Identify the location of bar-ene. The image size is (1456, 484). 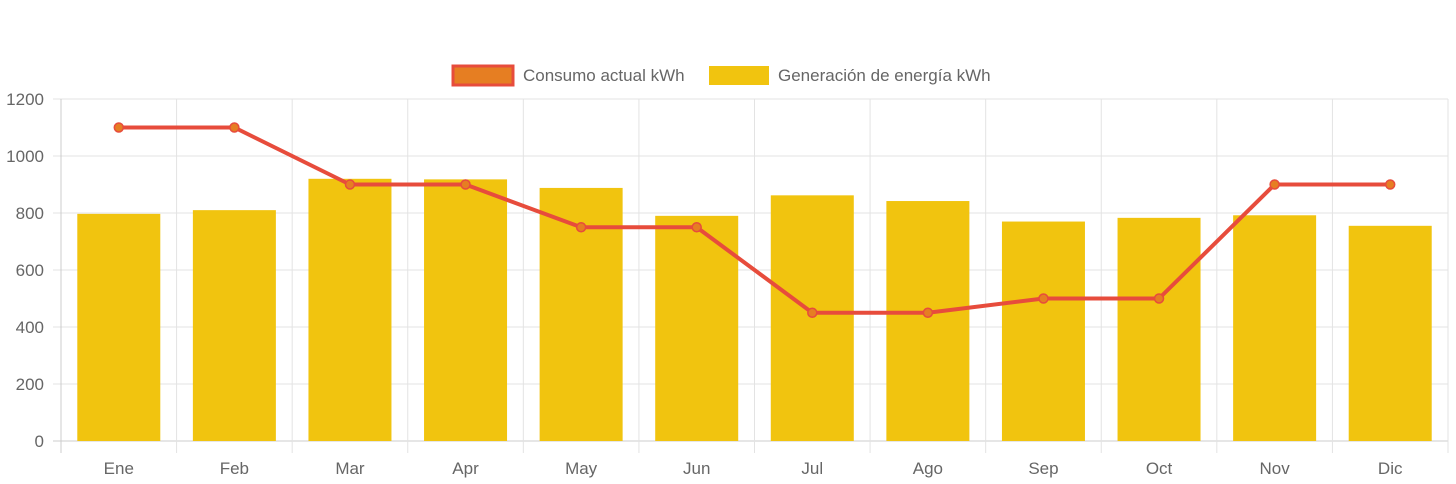
(119, 327).